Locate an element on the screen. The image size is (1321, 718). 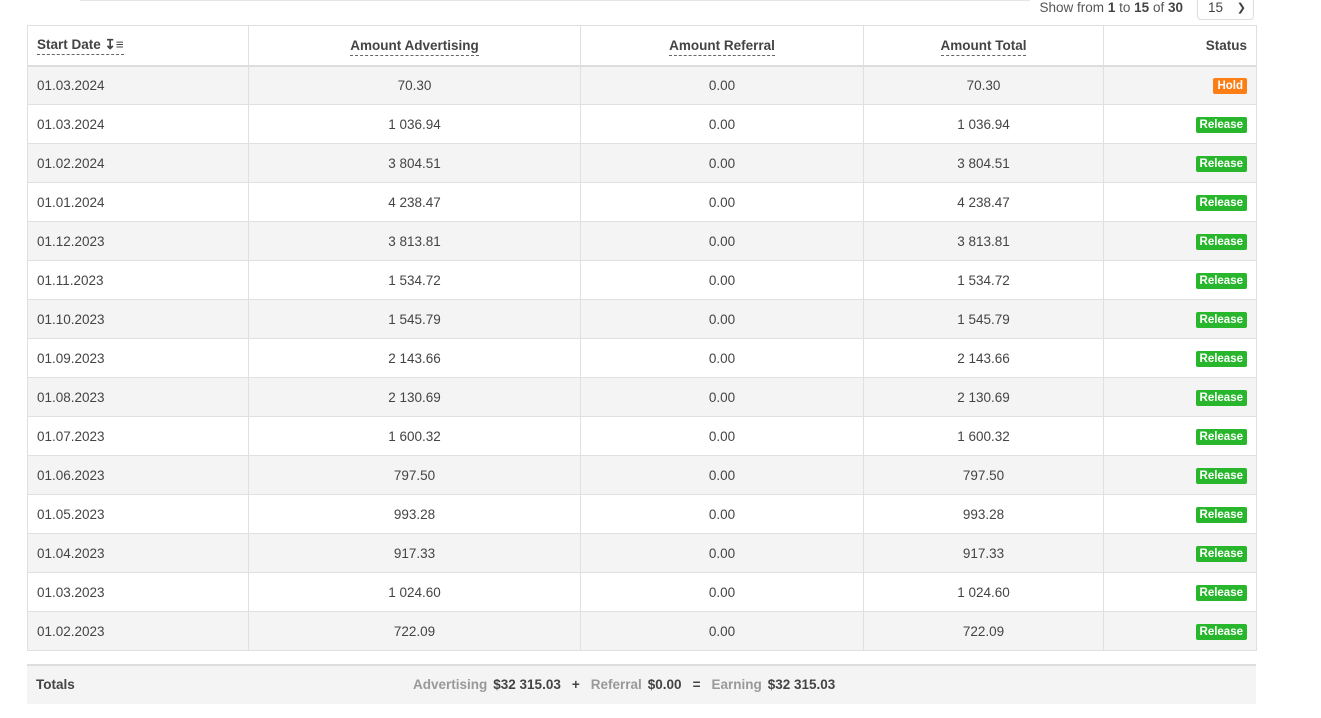
cell-amount-advertising: 993.28 is located at coordinates (414, 514).